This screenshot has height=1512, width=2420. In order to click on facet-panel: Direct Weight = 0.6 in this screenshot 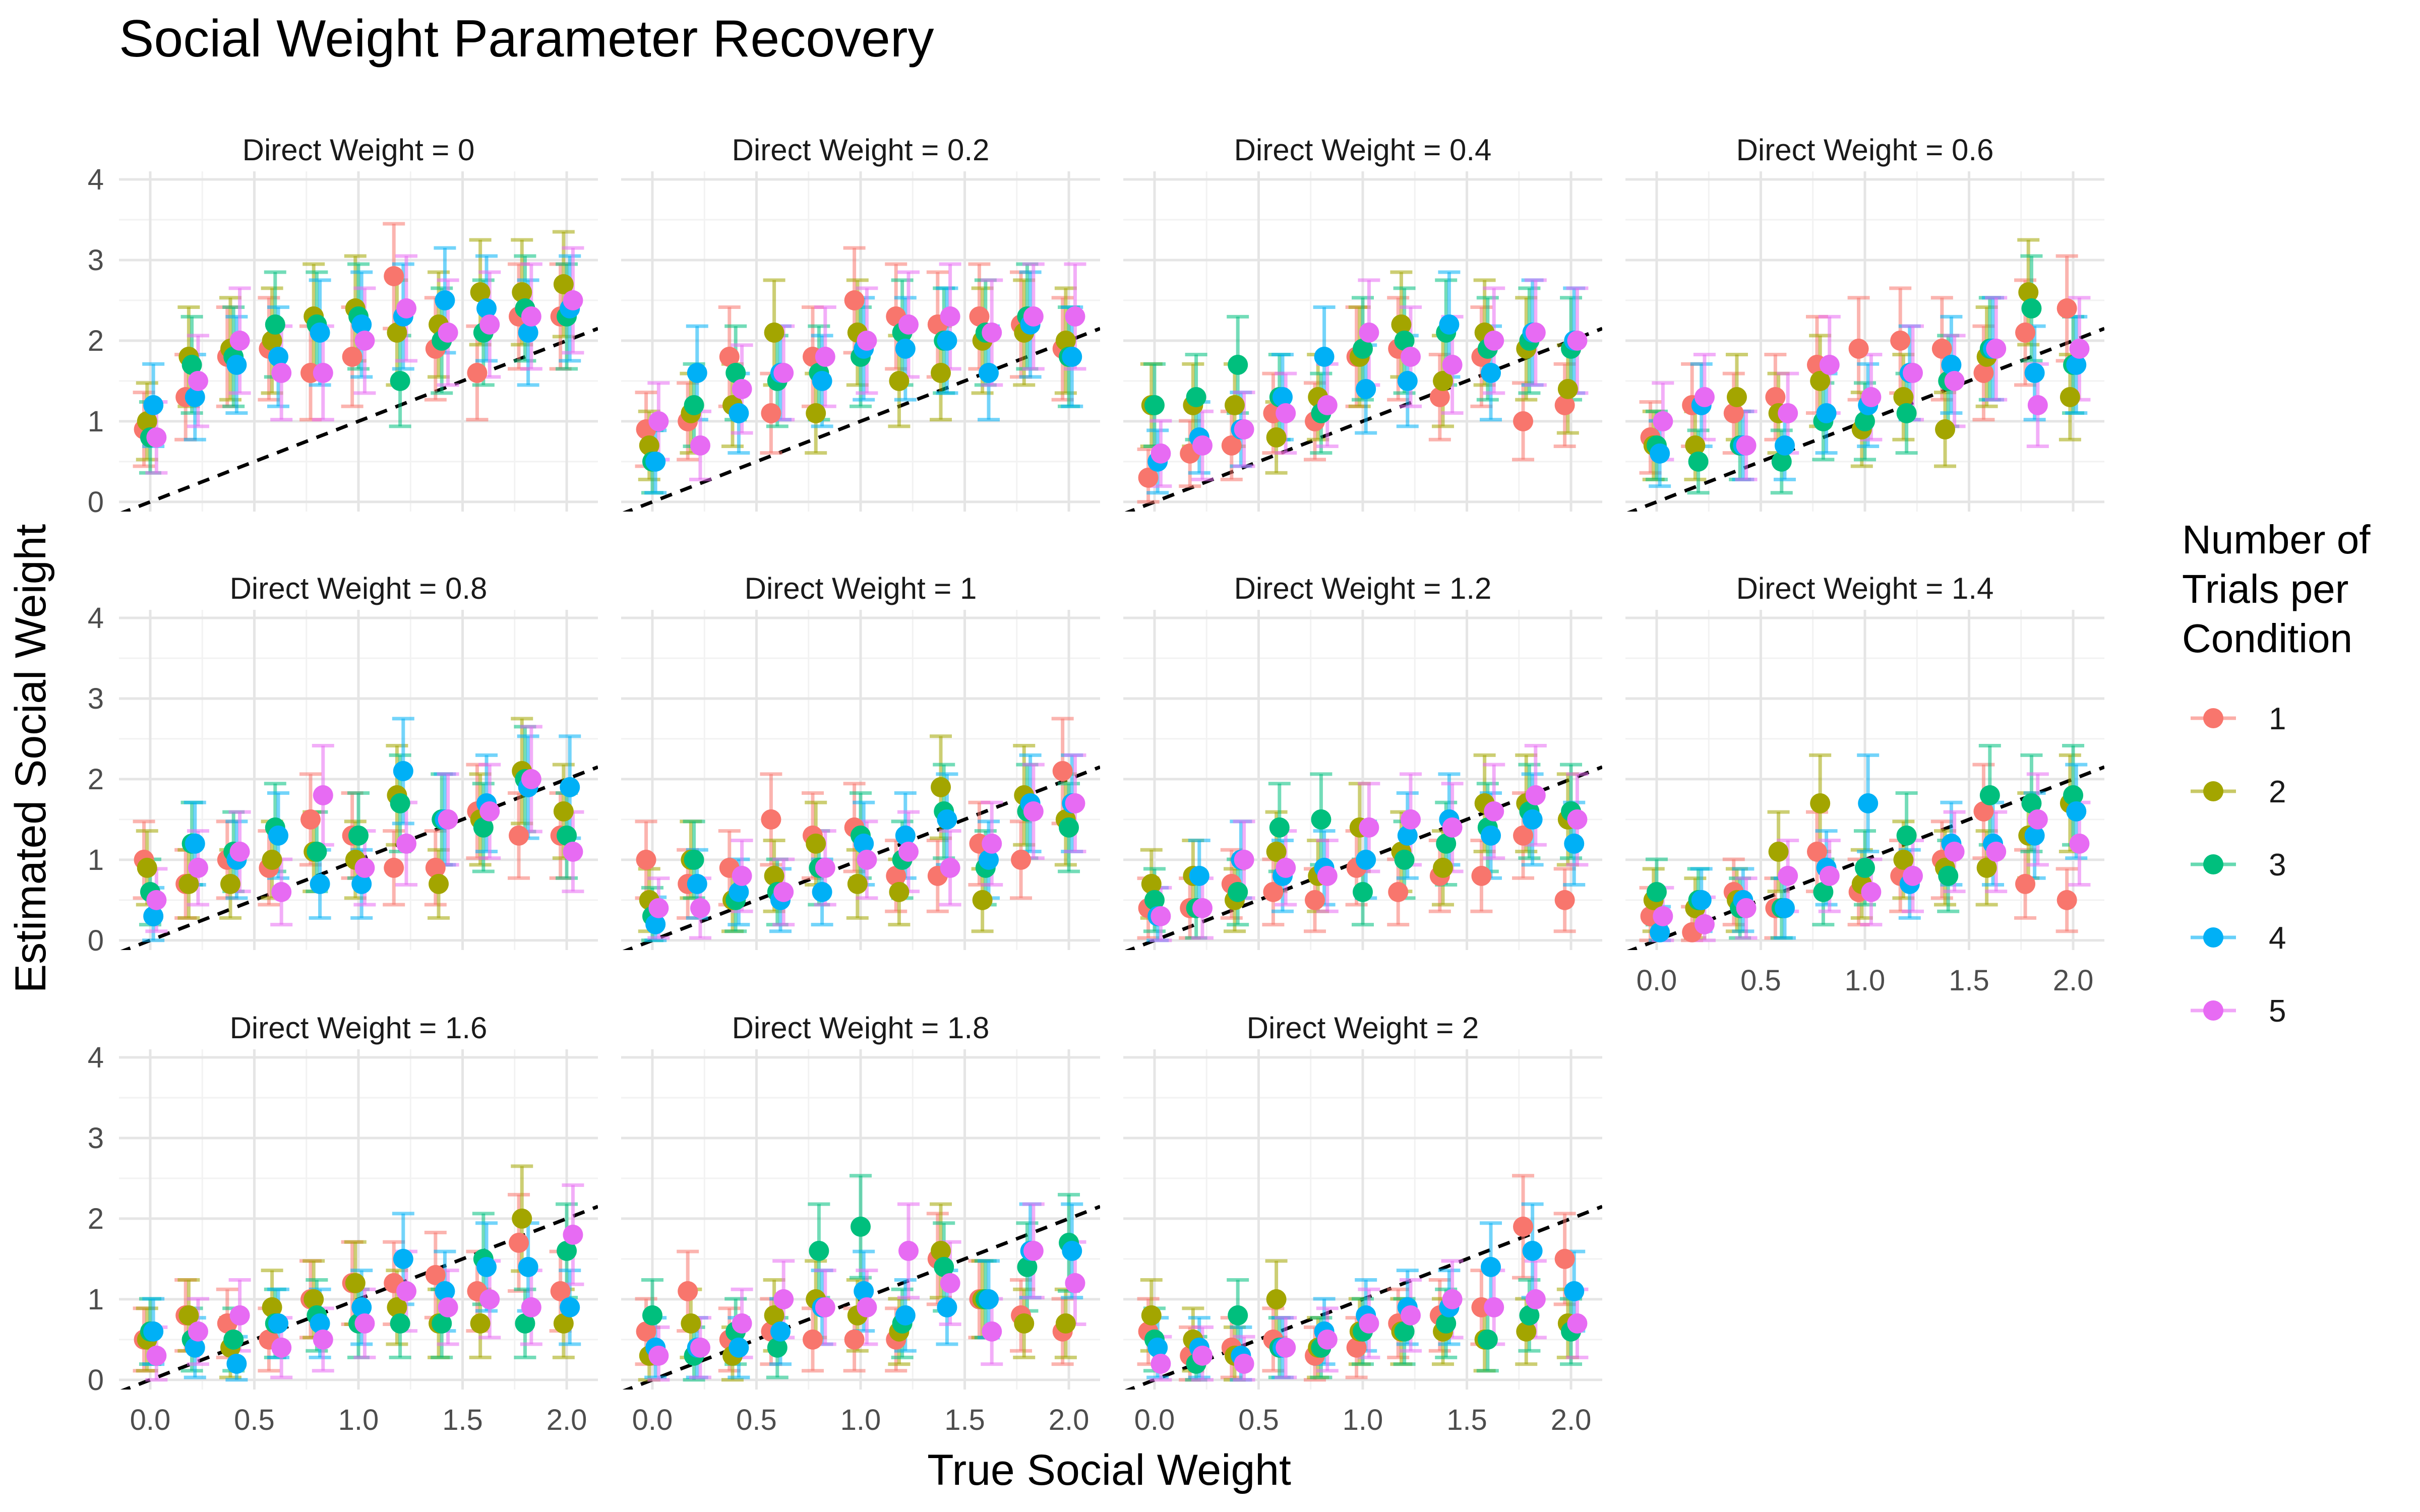, I will do `click(1864, 322)`.